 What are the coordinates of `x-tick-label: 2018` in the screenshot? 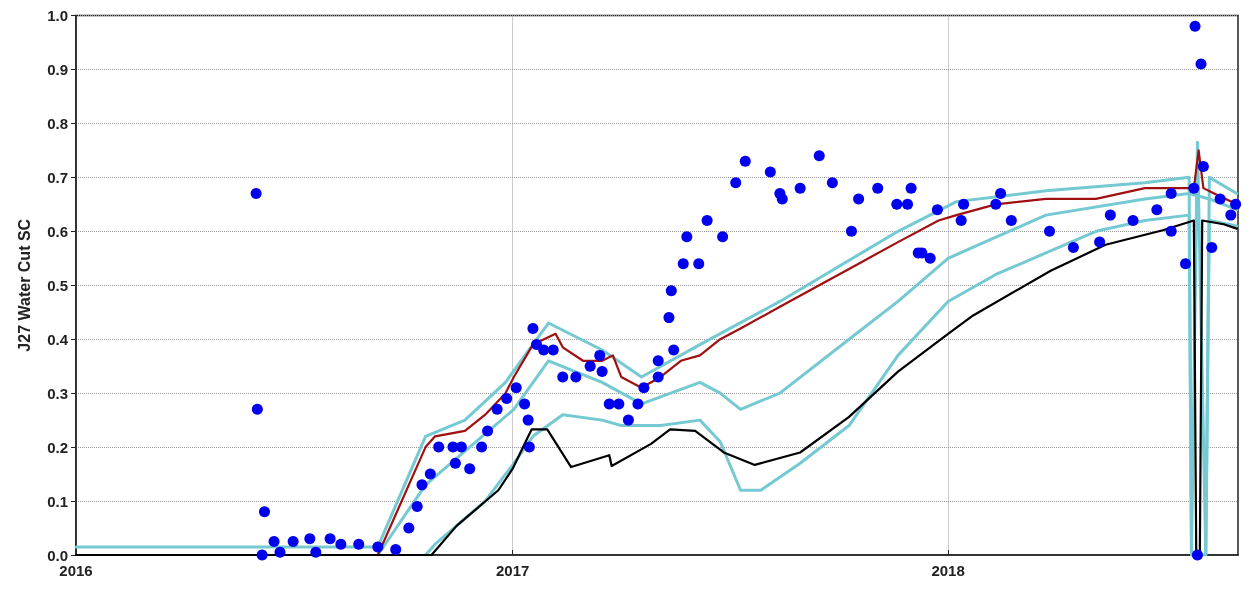 It's located at (948, 570).